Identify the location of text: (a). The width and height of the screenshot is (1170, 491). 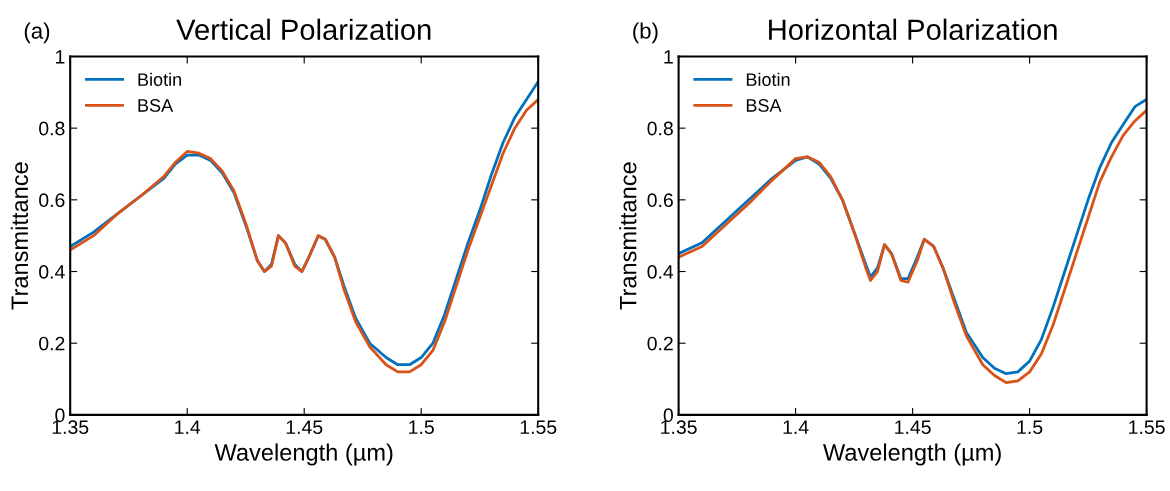
(37, 33).